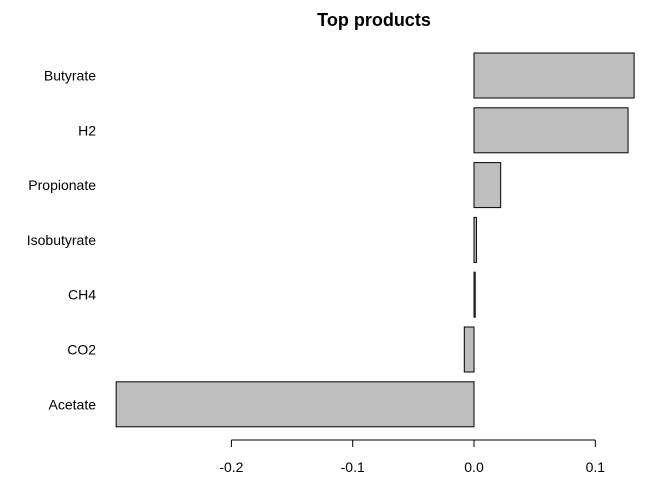  What do you see at coordinates (469, 349) in the screenshot?
I see `bar-co2` at bounding box center [469, 349].